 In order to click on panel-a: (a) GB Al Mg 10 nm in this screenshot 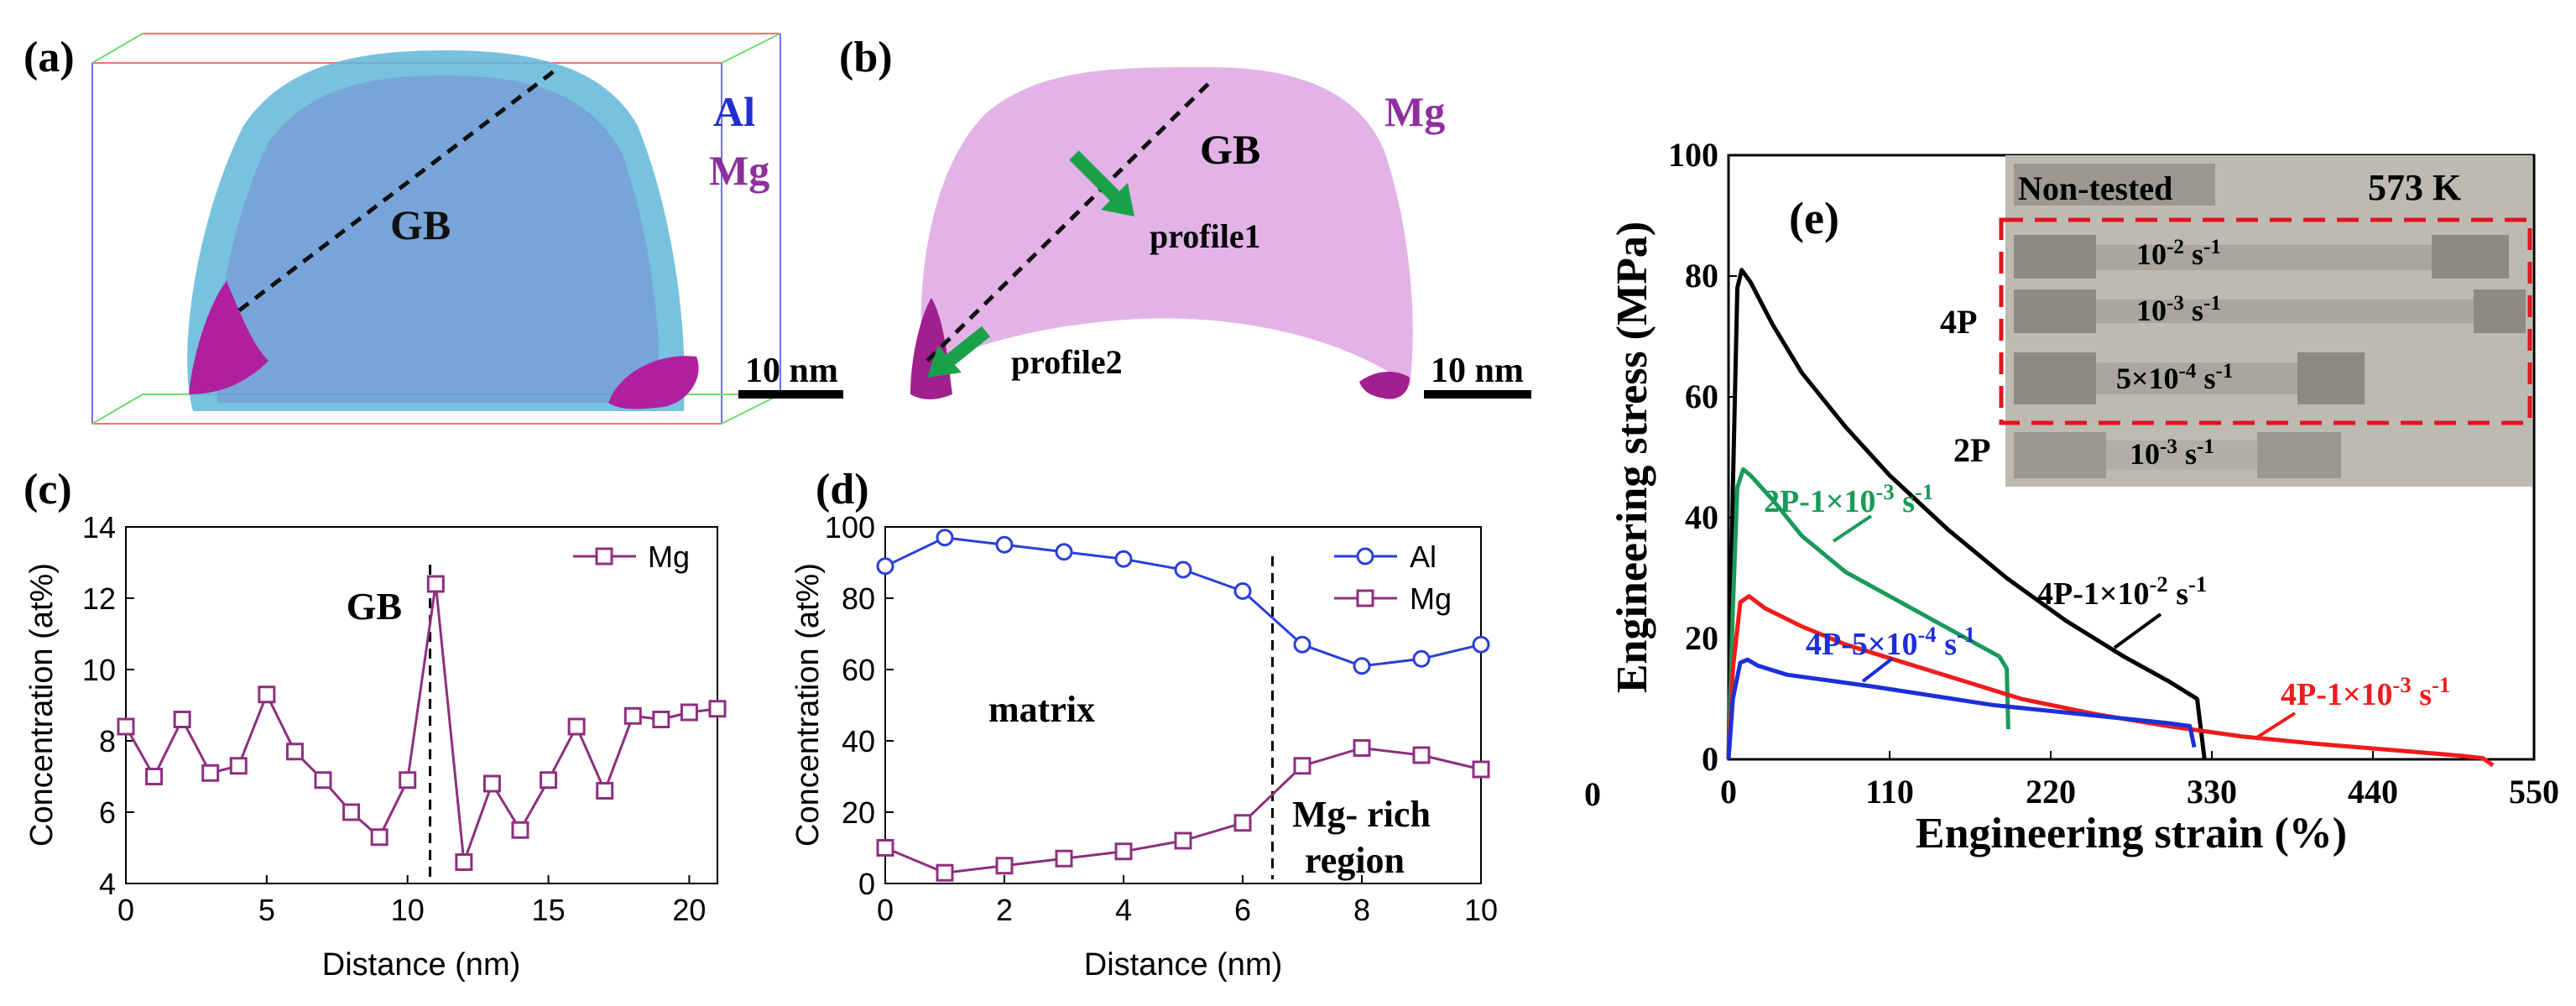, I will do `click(433, 229)`.